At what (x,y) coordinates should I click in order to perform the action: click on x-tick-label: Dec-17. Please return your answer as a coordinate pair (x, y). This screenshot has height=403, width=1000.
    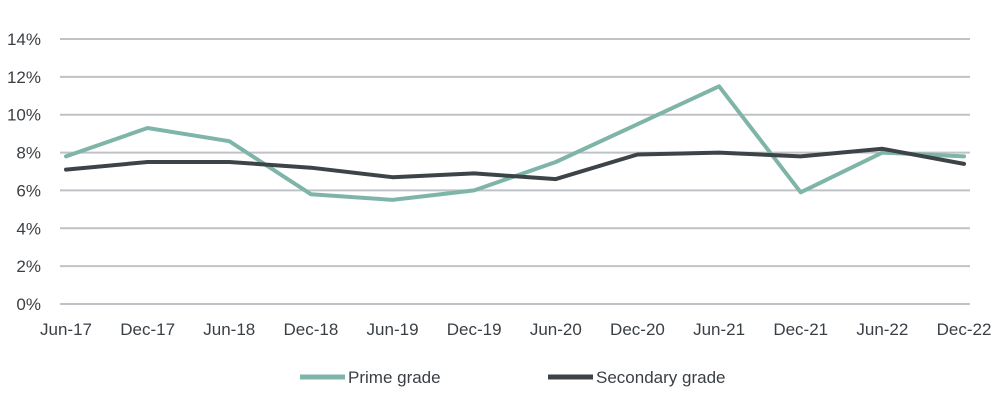
    Looking at the image, I should click on (147, 329).